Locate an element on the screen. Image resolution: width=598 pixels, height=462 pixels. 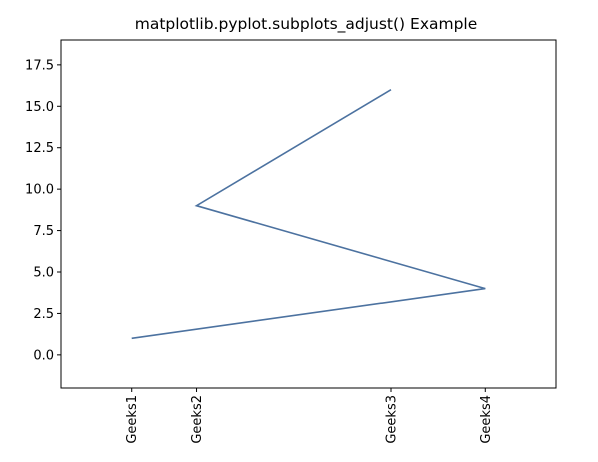
y-tick-label: 5.0 is located at coordinates (43, 273).